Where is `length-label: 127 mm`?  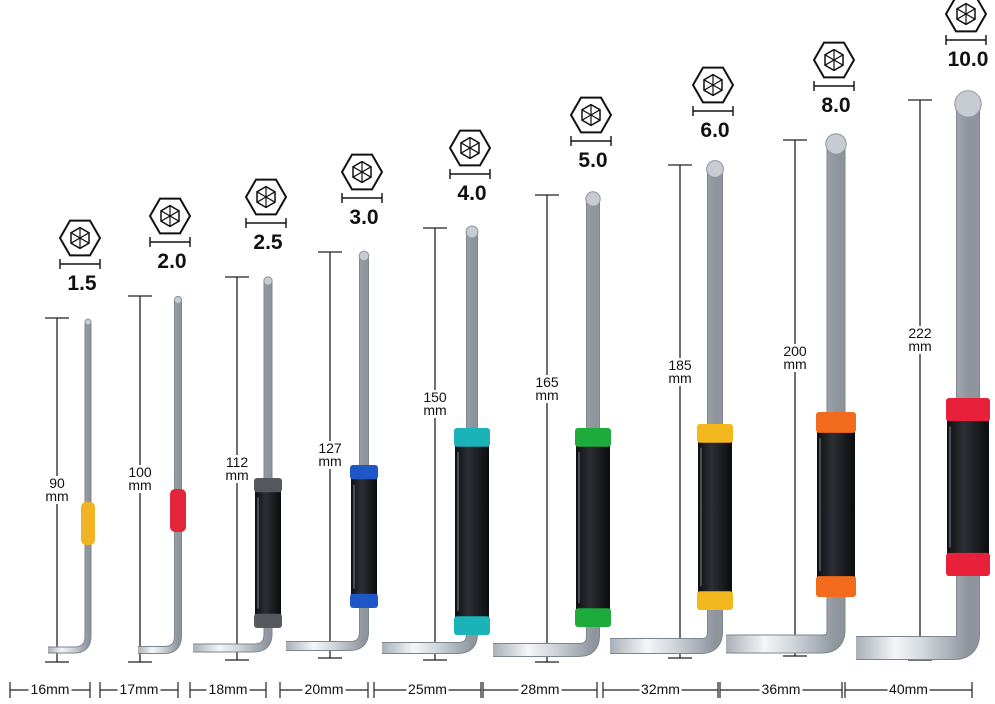 length-label: 127 mm is located at coordinates (330, 454).